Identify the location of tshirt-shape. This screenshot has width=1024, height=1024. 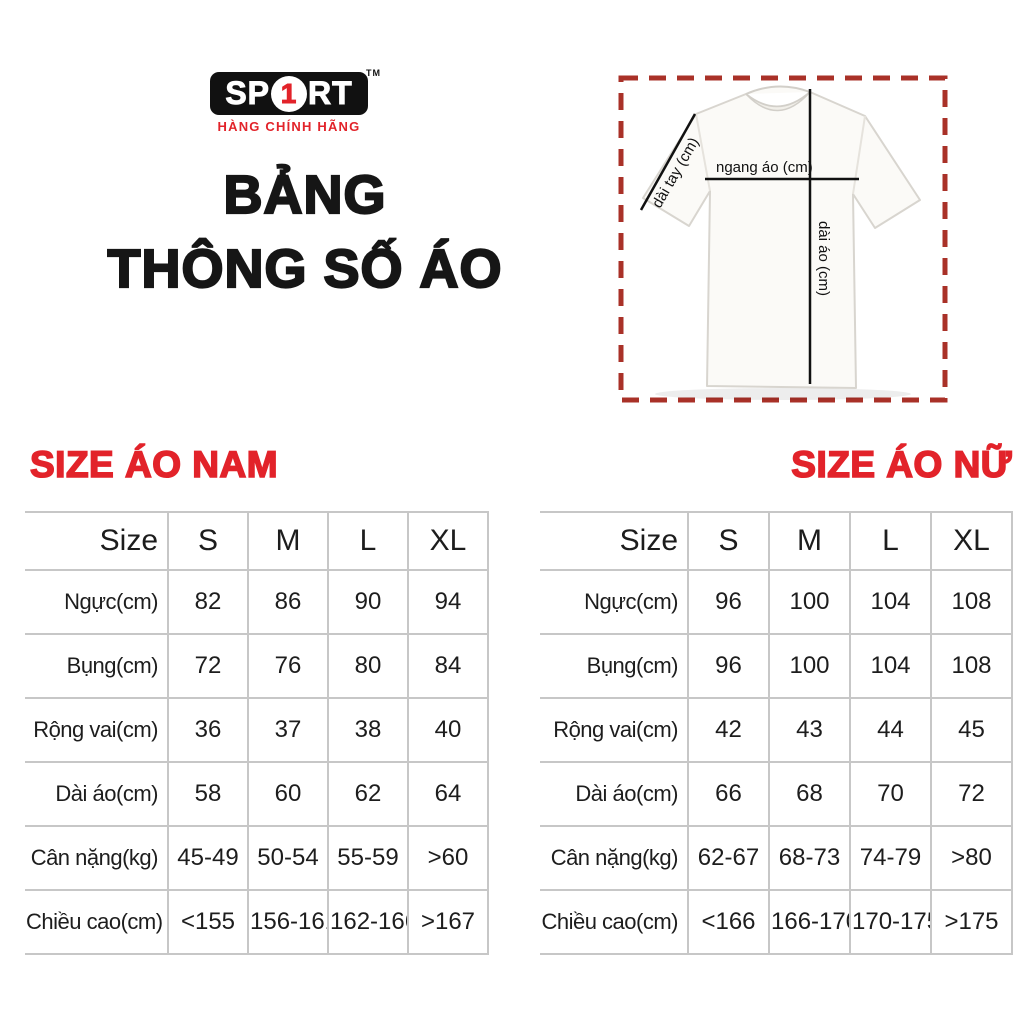
(781, 240).